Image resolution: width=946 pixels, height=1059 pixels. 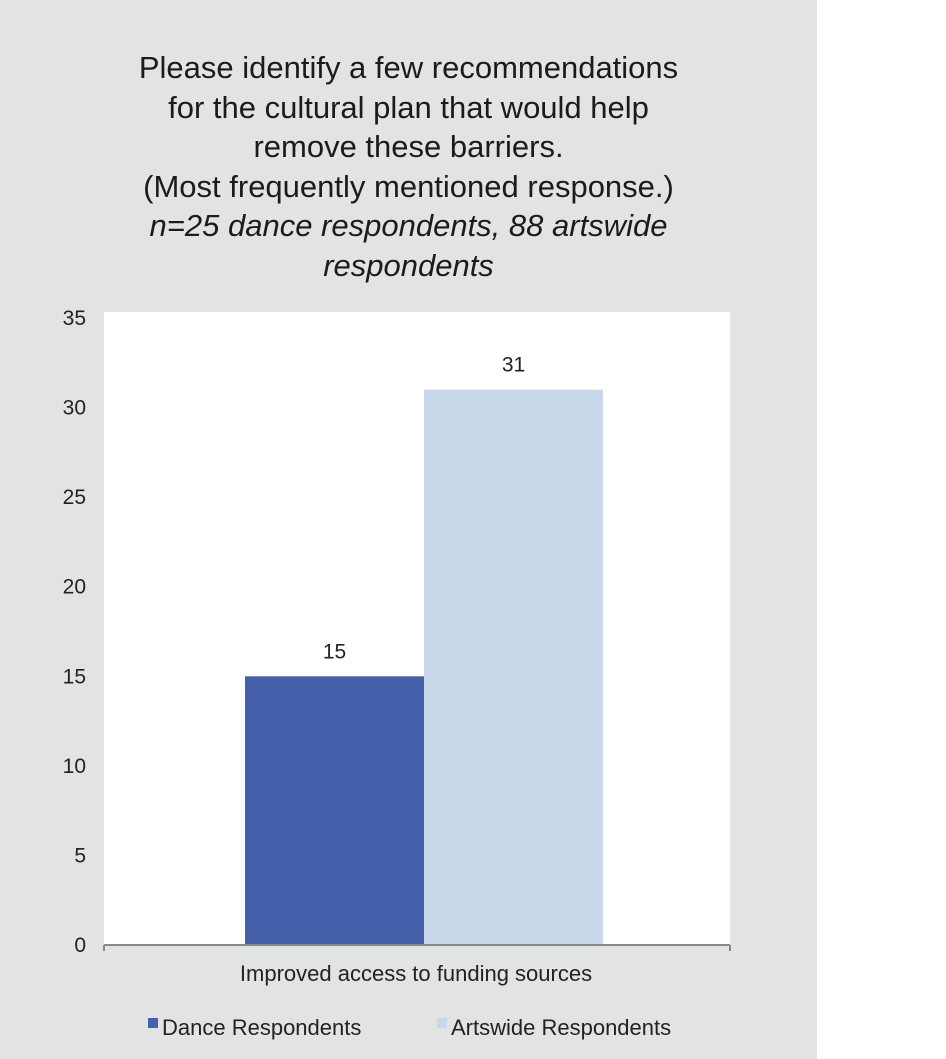 What do you see at coordinates (80, 855) in the screenshot?
I see `y-tick-label: 5` at bounding box center [80, 855].